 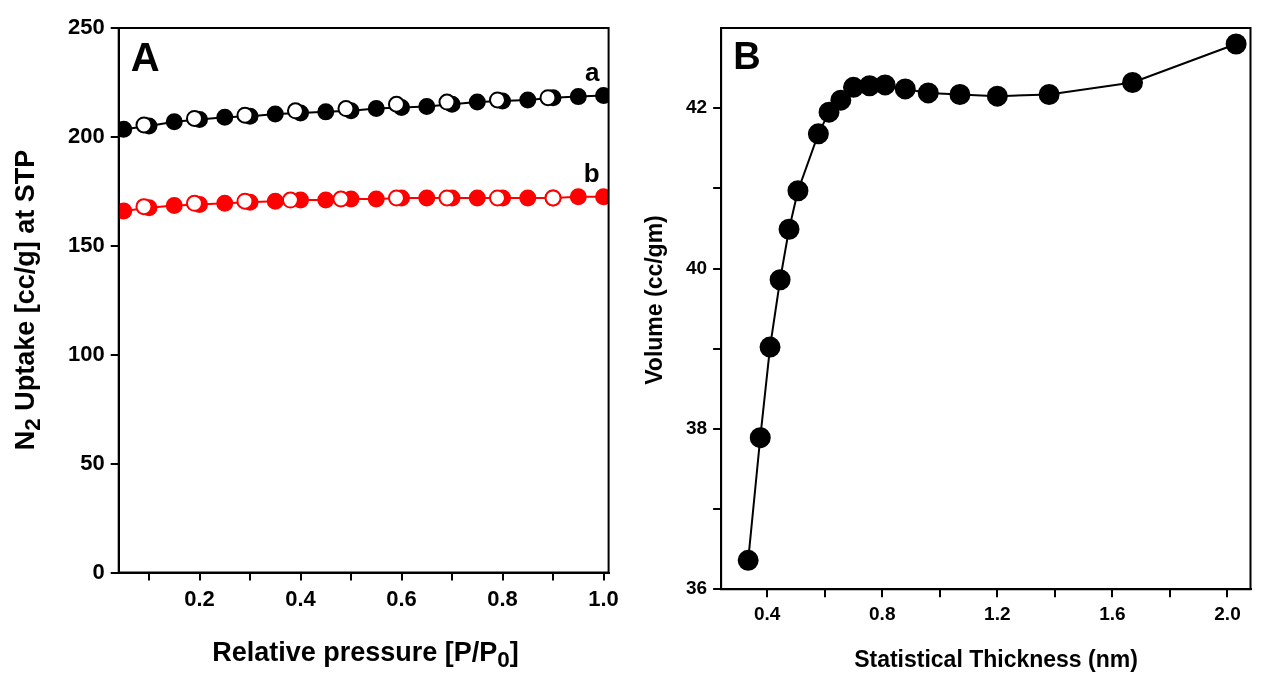 I want to click on x-tick-label: 1.6, so click(x=1112, y=613).